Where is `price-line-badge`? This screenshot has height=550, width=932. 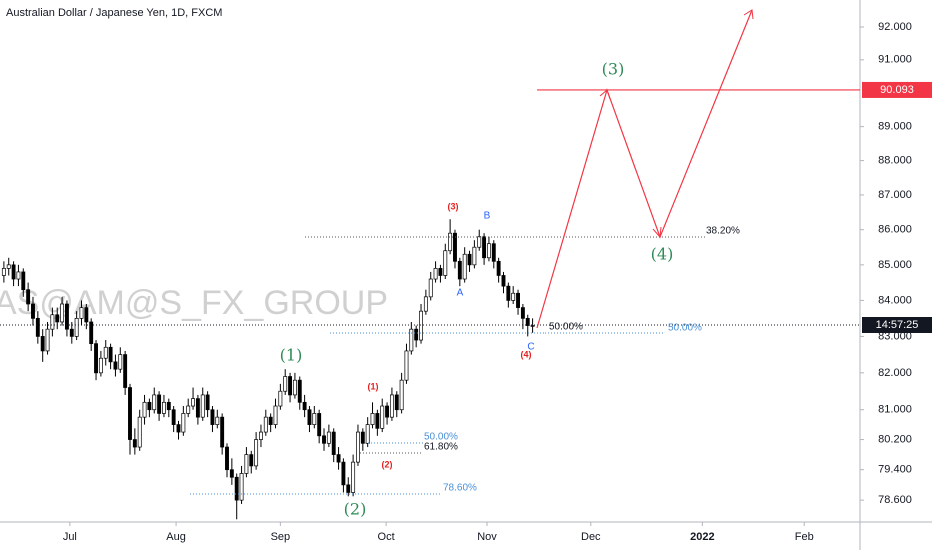
price-line-badge is located at coordinates (897, 325).